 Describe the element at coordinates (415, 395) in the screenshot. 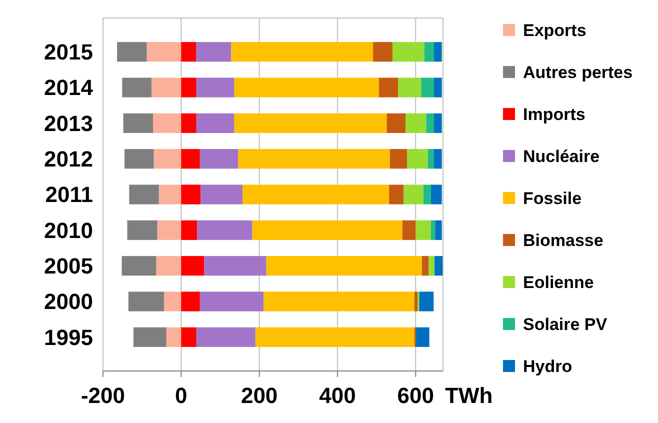

I see `x-tick-label: 600` at that location.